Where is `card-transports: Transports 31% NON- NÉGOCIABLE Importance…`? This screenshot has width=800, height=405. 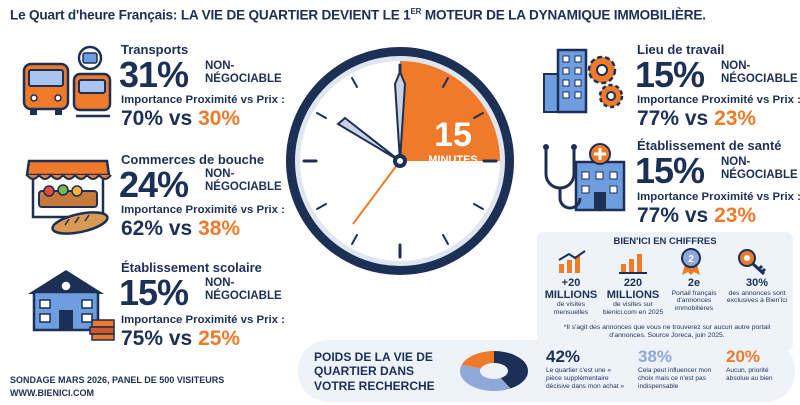
card-transports: Transports 31% NON- NÉGOCIABLE Importance… is located at coordinates (205, 87).